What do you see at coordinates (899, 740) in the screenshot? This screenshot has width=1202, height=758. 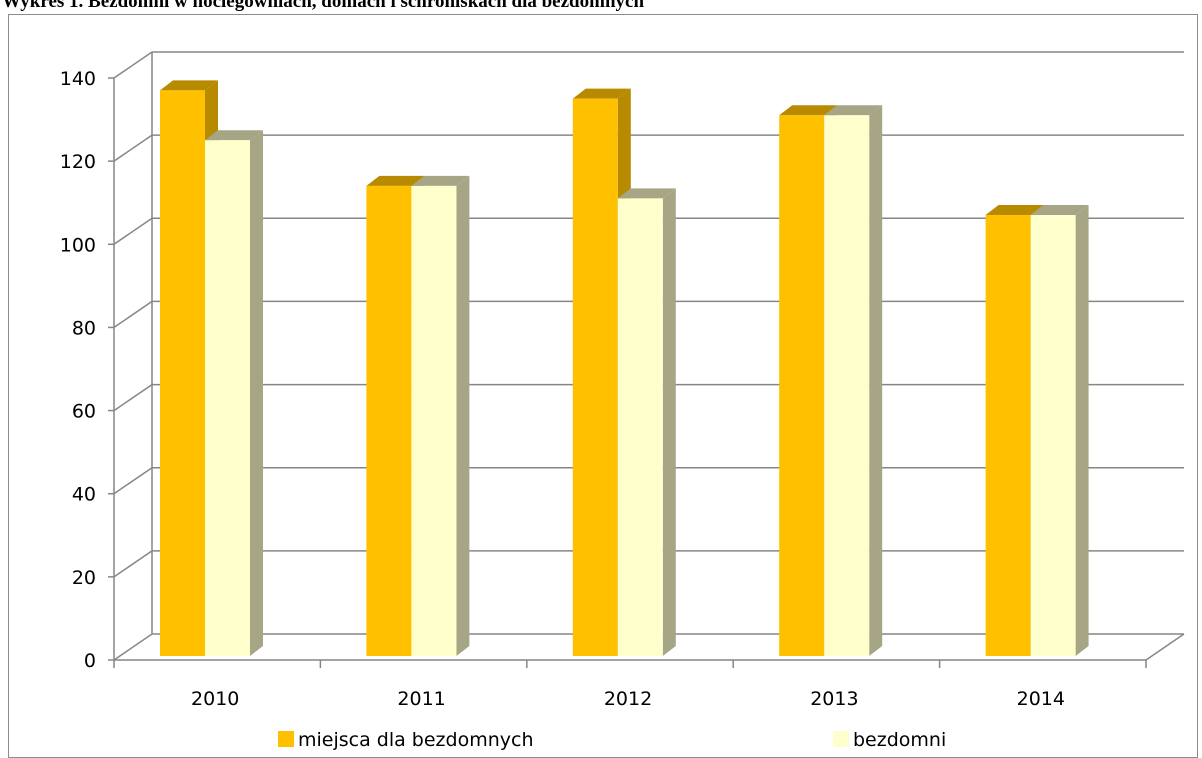 I see `legend-label: bezdomni` at bounding box center [899, 740].